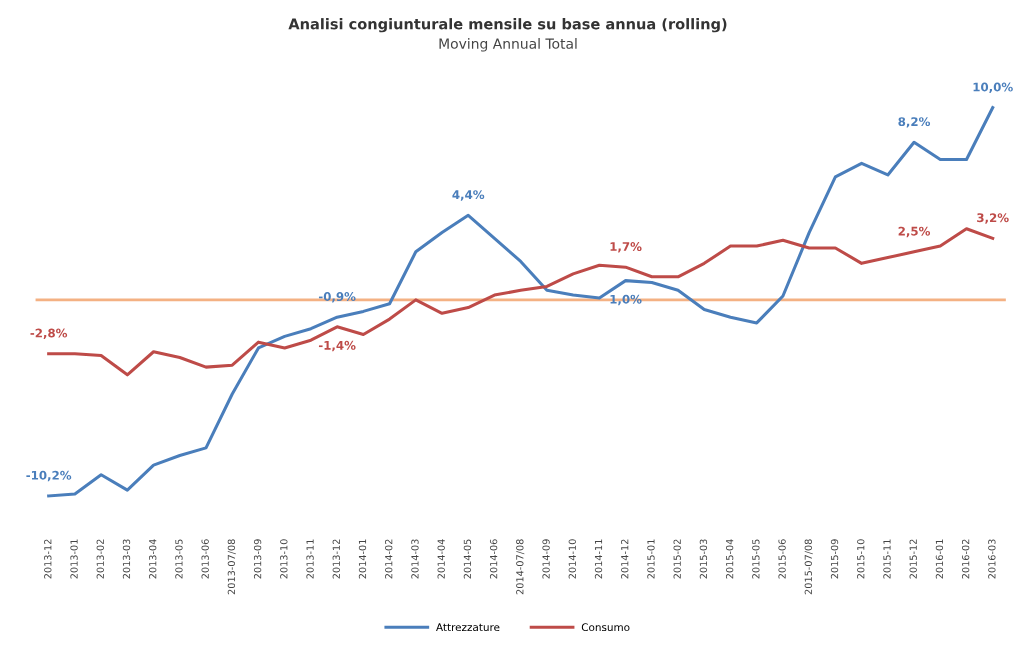  What do you see at coordinates (389, 559) in the screenshot?
I see `x-tick-label: 2014-02` at bounding box center [389, 559].